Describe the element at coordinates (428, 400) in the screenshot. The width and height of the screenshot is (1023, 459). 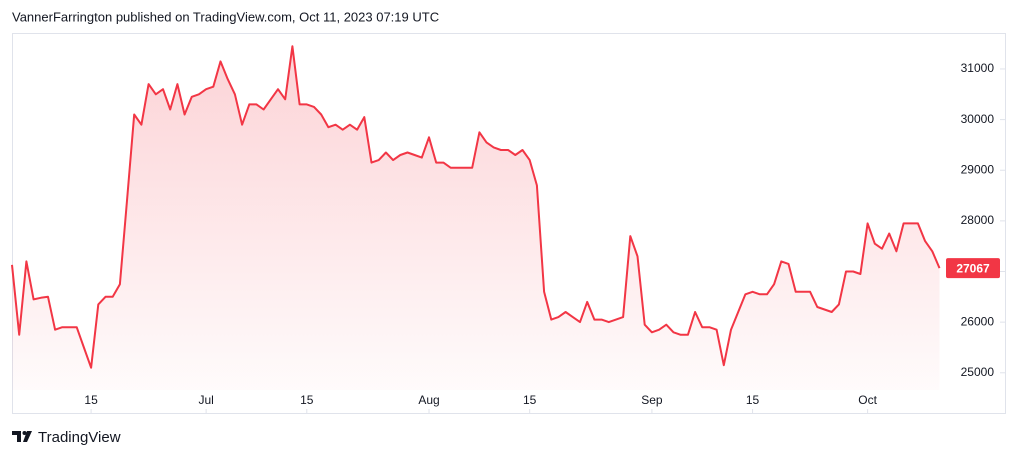
I see `x-tick-label: Aug` at that location.